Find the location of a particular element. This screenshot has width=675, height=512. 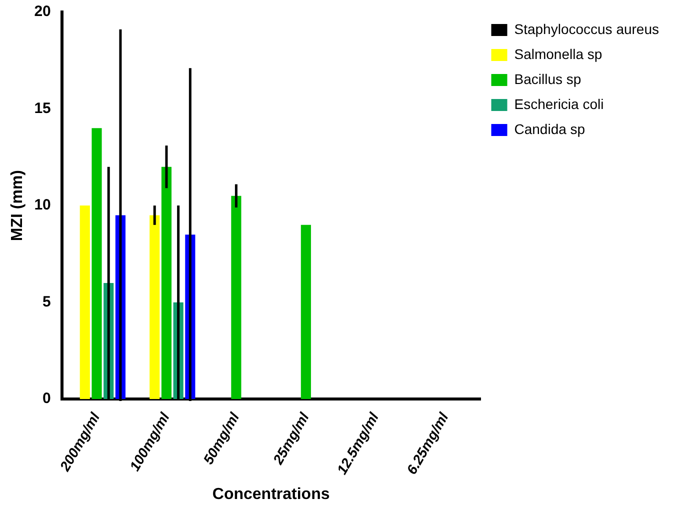

y-tick-label: 20 is located at coordinates (42, 11).